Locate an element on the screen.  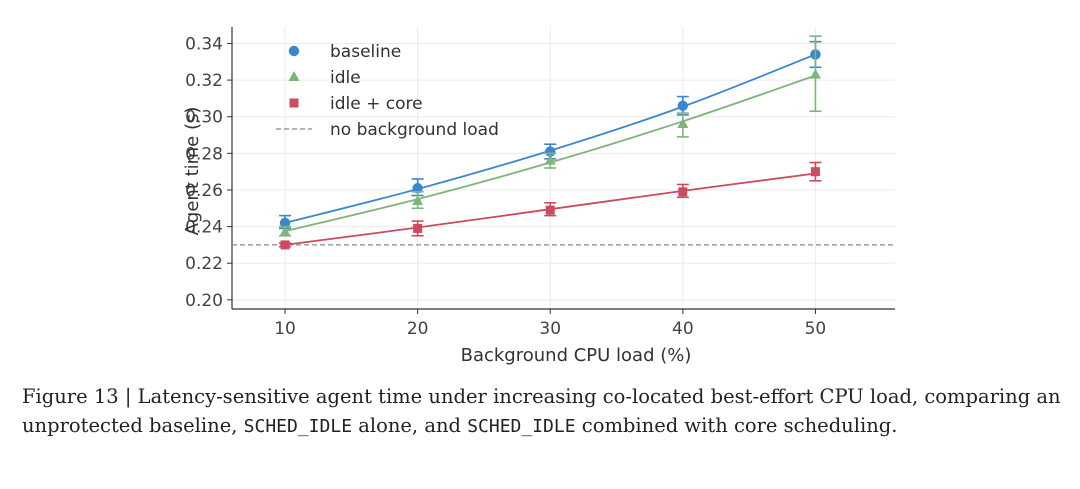
caption-code-1: SCHED_IDLE is located at coordinates (298, 426).